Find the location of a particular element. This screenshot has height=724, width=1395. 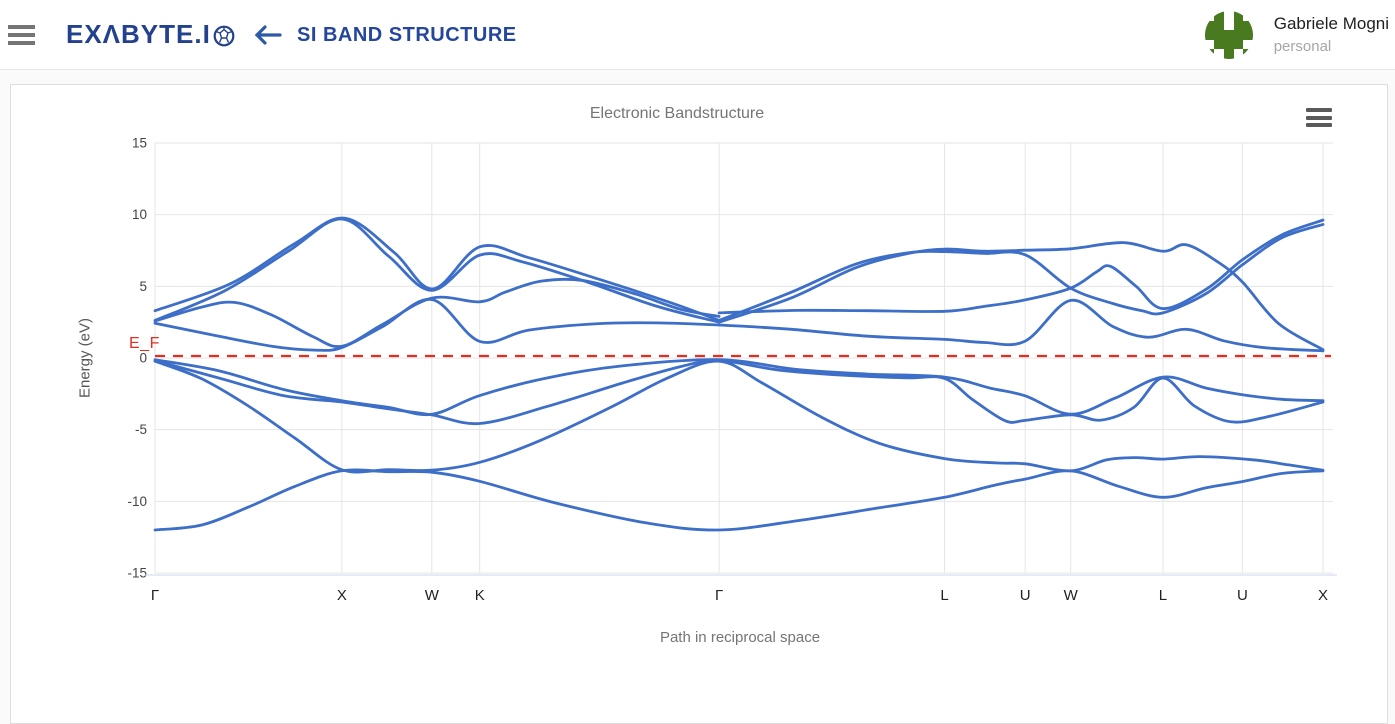

y-axis-tick-label: -5 is located at coordinates (141, 429).